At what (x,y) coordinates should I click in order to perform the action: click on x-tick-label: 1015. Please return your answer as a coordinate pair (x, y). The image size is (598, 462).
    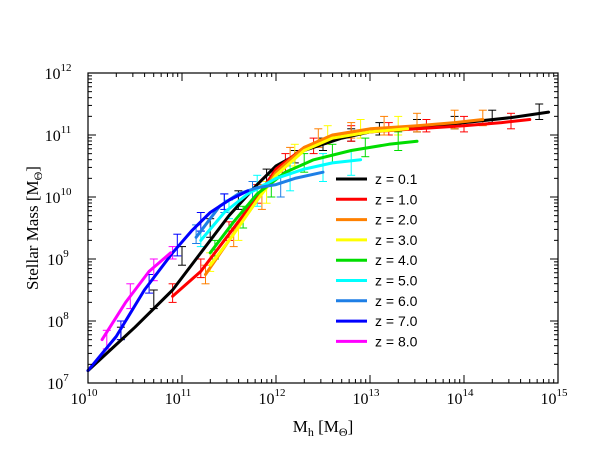
    Looking at the image, I should click on (555, 397).